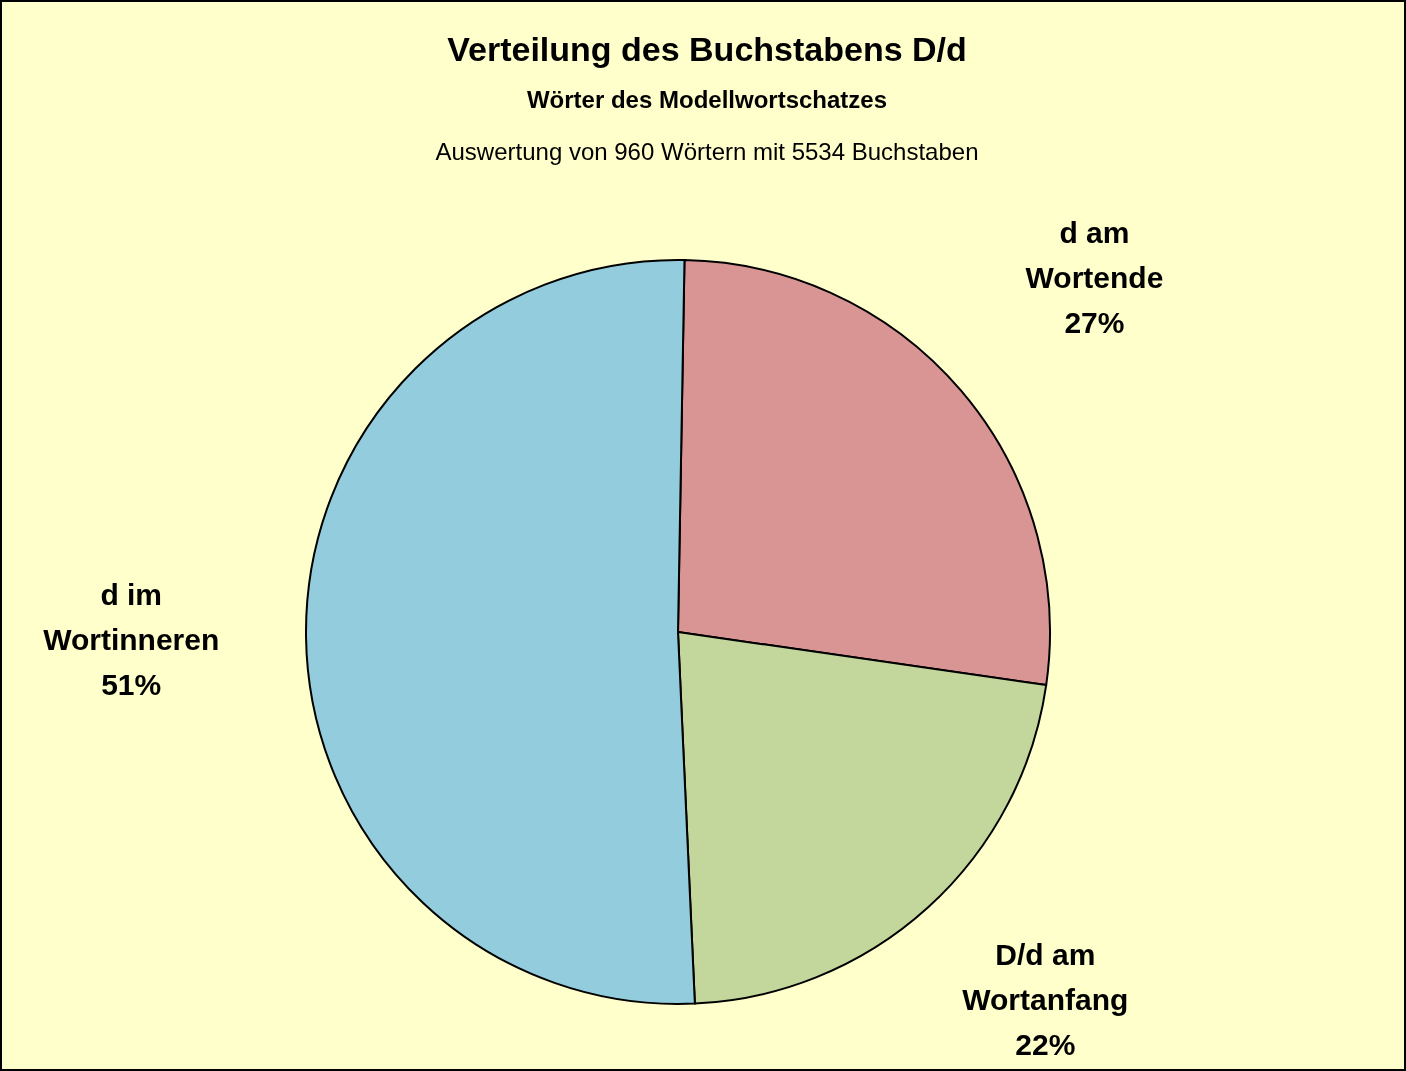 The image size is (1406, 1071). What do you see at coordinates (707, 49) in the screenshot?
I see `chart-title: Verteilung des Buchstabens D/d` at bounding box center [707, 49].